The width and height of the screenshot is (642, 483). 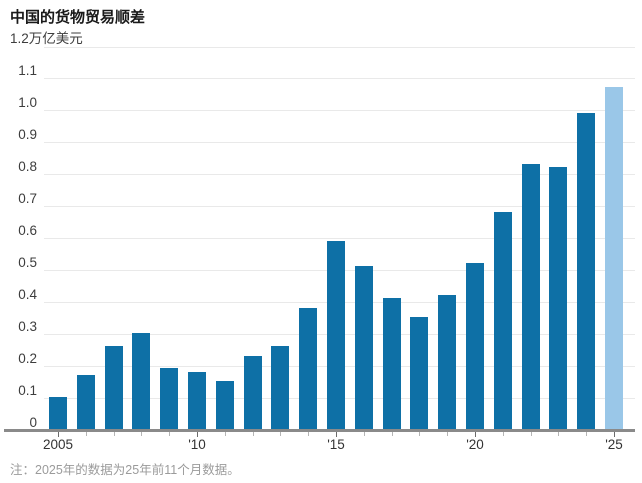 I want to click on x-axis-tick-label: '10, so click(x=197, y=444).